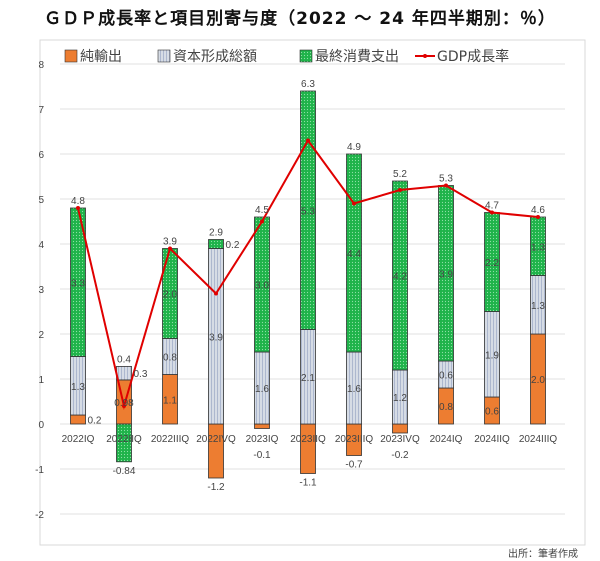 The width and height of the screenshot is (600, 561). Describe the element at coordinates (170, 358) in the screenshot. I see `capital-formation-label: 0.8` at that location.